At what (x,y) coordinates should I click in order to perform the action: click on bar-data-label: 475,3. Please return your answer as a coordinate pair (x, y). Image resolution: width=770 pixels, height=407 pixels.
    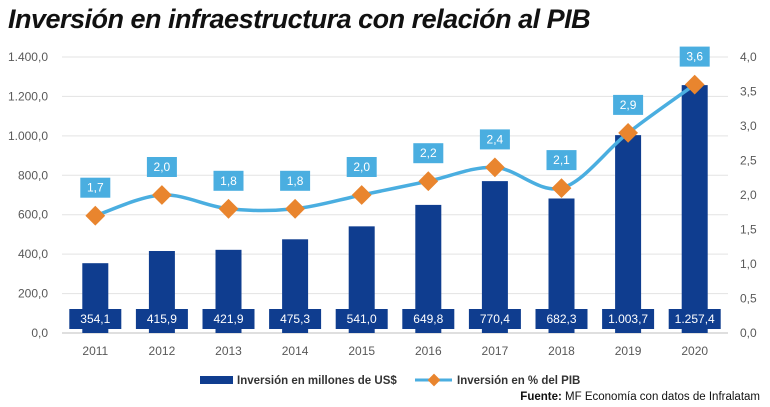
    Looking at the image, I should click on (295, 319).